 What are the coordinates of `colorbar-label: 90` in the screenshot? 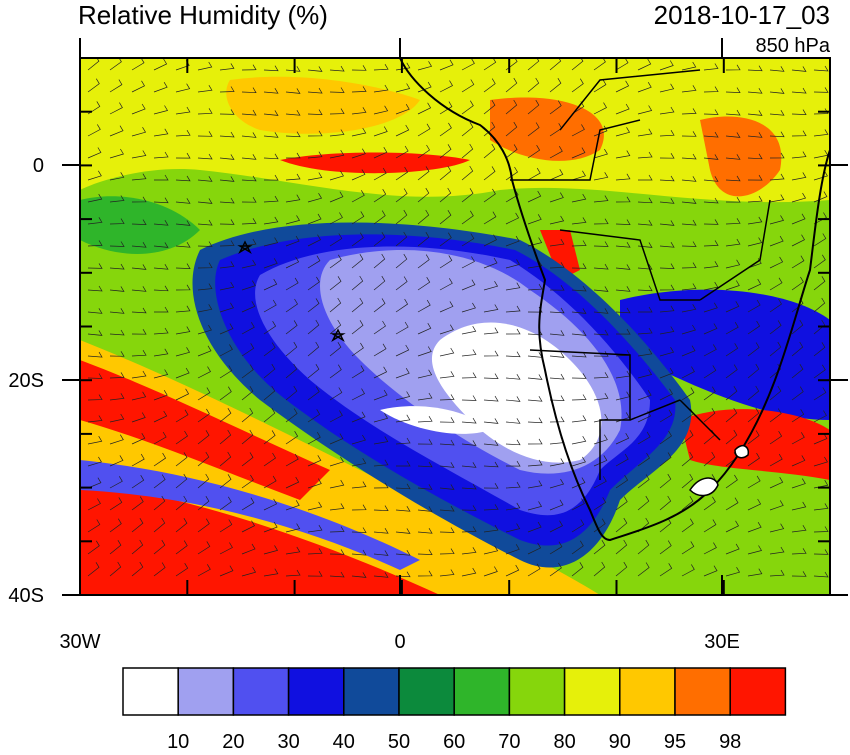 It's located at (620, 740).